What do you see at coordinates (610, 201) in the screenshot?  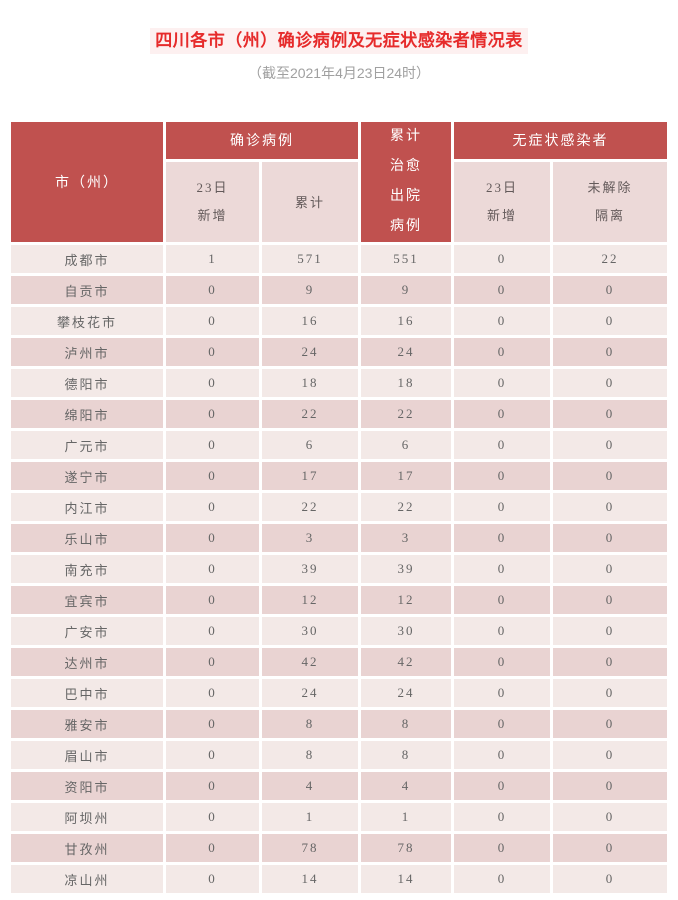 I see `header-asymptomatic-remaining: 未解除 隔离` at bounding box center [610, 201].